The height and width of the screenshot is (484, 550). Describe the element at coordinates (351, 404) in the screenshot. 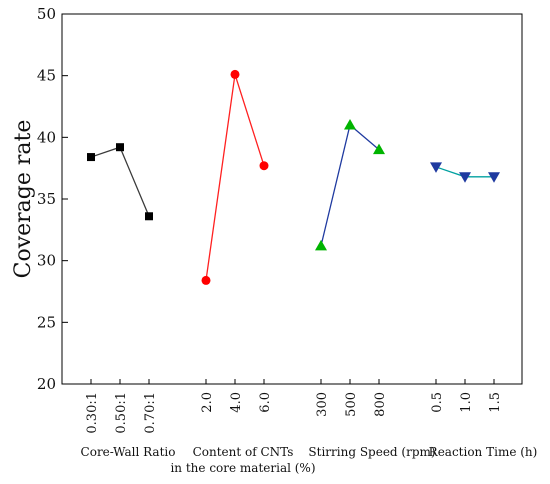

I see `x-tick-label: 500` at that location.